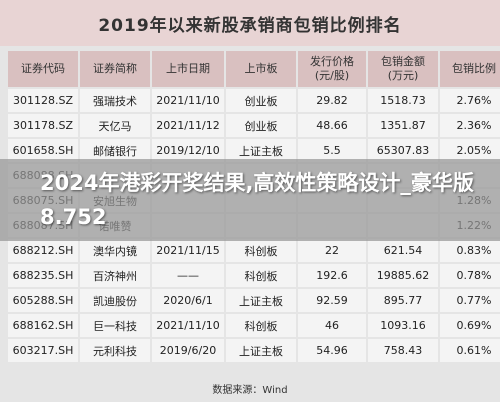  Describe the element at coordinates (115, 69) in the screenshot. I see `column-header: 证券简称` at that location.